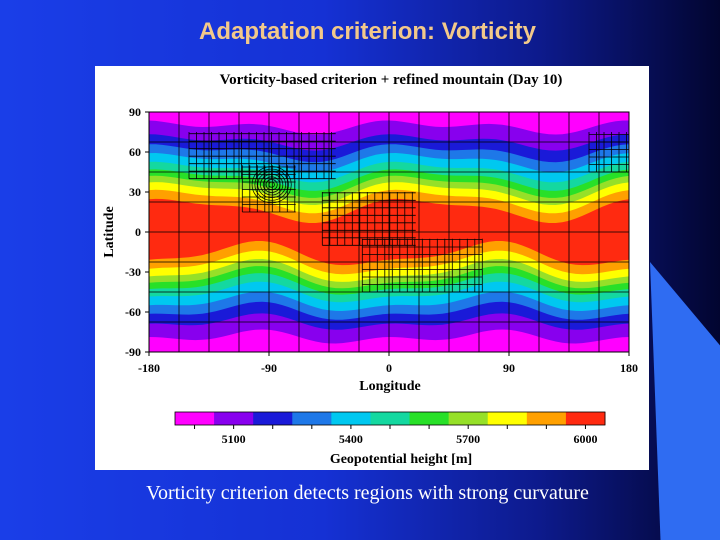 The height and width of the screenshot is (540, 720). Describe the element at coordinates (234, 439) in the screenshot. I see `colorbar-tick-label: 5100` at that location.